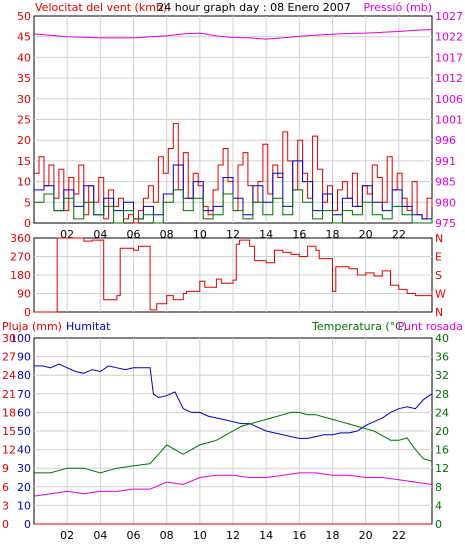 The image size is (465, 556). What do you see at coordinates (9, 412) in the screenshot?
I see `rain-tick-label: 18` at bounding box center [9, 412].